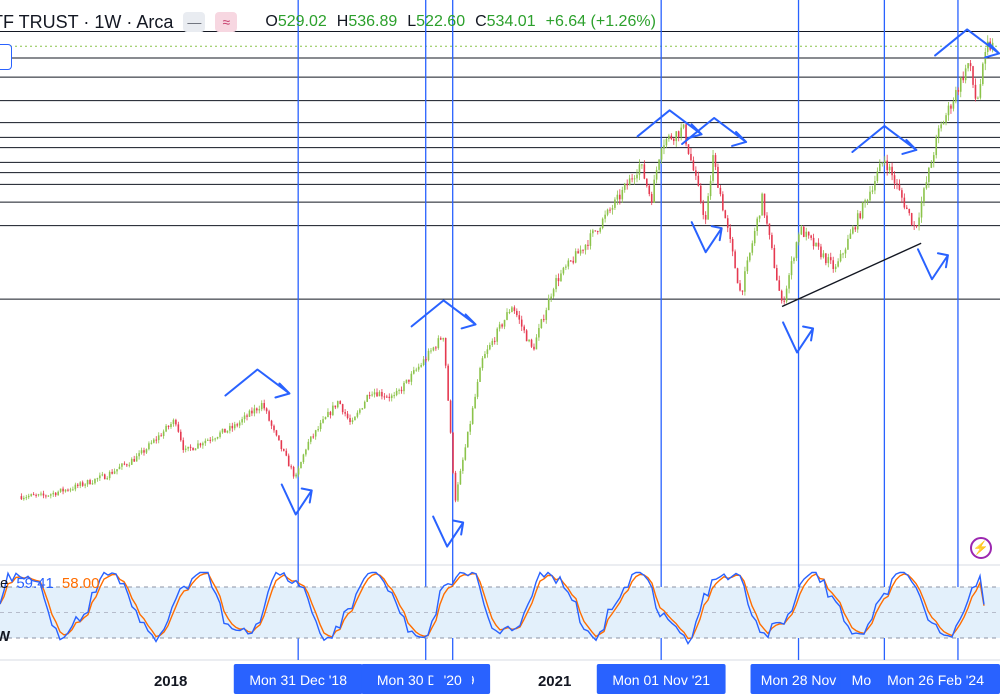 Image resolution: width=1000 pixels, height=700 pixels. What do you see at coordinates (226, 22) in the screenshot?
I see `approx-pill-icon: ≈` at bounding box center [226, 22].